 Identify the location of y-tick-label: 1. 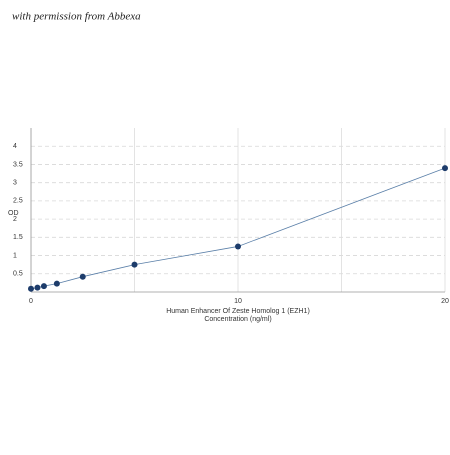
(15, 255).